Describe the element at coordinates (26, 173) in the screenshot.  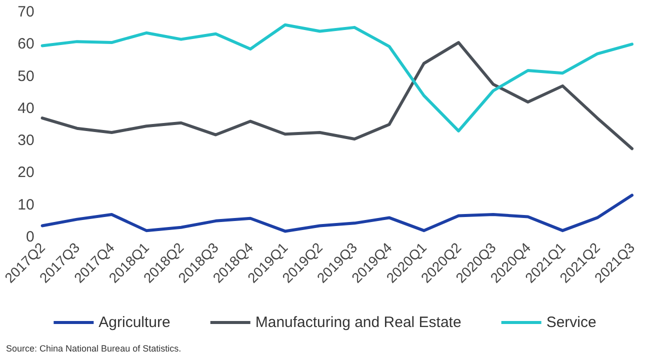
I see `y-tick-label: 20` at that location.